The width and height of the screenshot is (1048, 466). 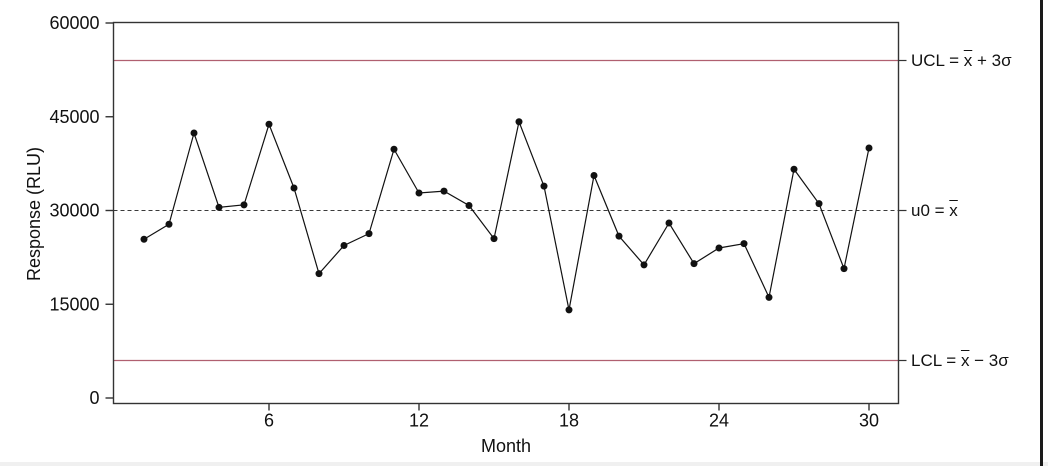 What do you see at coordinates (269, 421) in the screenshot?
I see `x-tick-label: 6` at bounding box center [269, 421].